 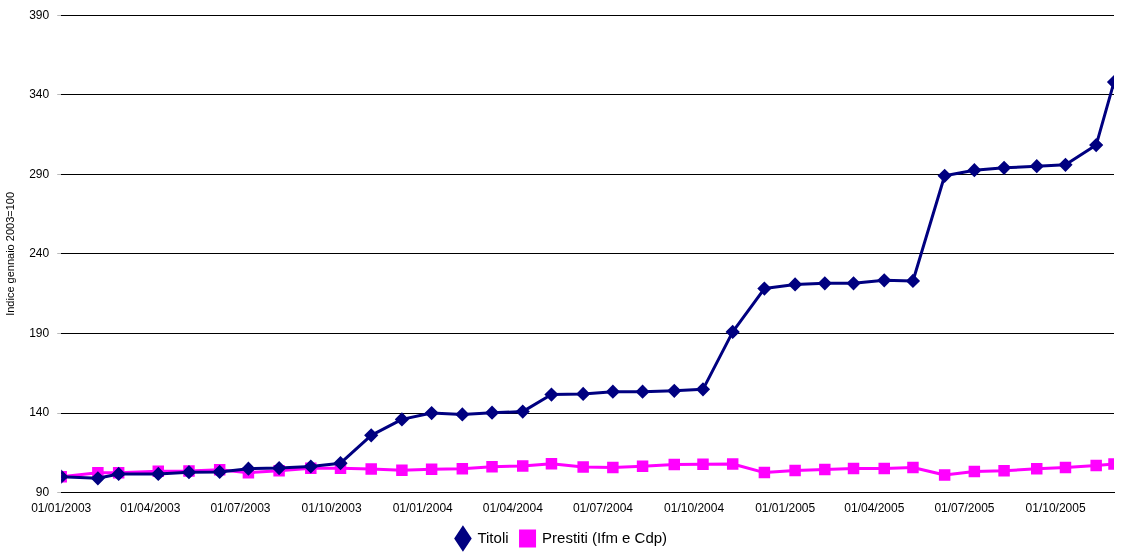 I want to click on y-axis-title: Indice gennaio 2003=100, so click(x=9, y=253).